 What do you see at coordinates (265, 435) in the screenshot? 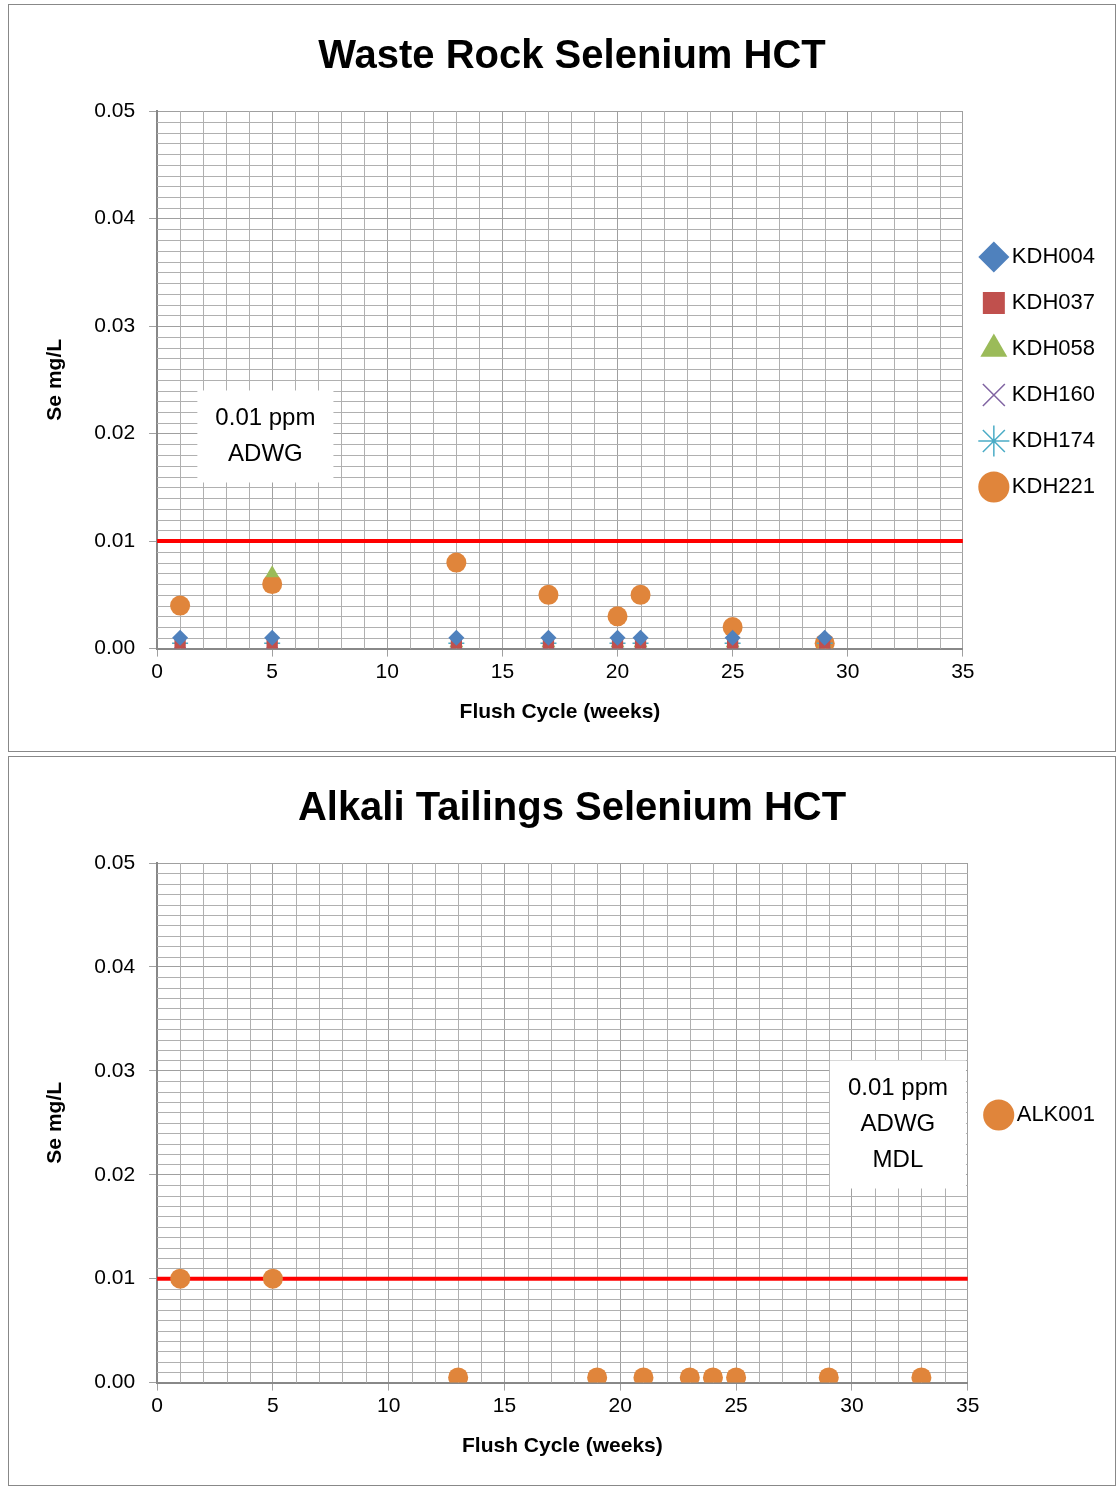
I see `annotation: 0.01 ppm ADWG` at bounding box center [265, 435].